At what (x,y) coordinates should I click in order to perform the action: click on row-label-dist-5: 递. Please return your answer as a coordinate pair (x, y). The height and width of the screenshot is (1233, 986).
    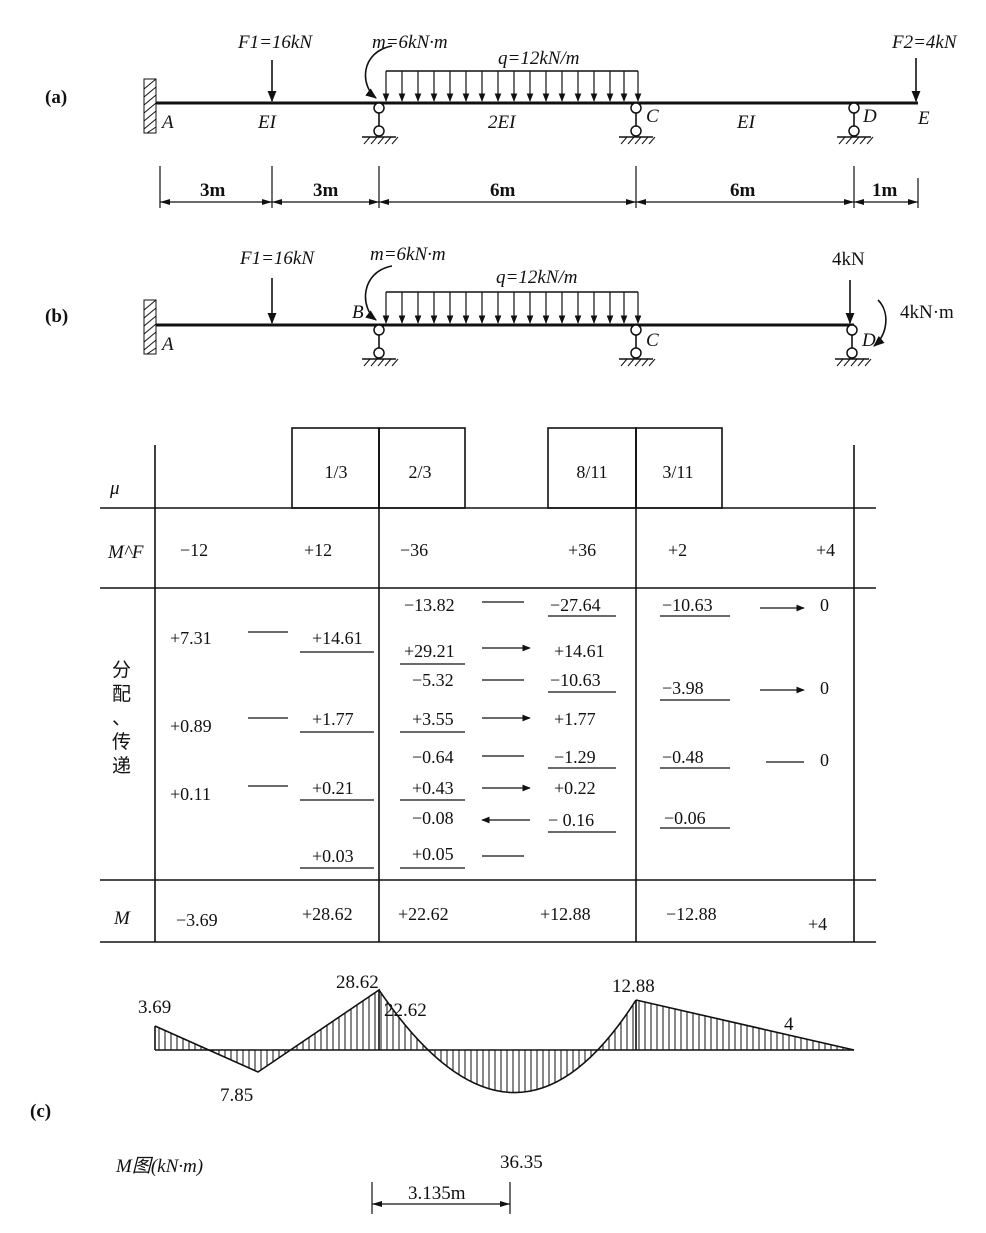
    Looking at the image, I should click on (121, 766).